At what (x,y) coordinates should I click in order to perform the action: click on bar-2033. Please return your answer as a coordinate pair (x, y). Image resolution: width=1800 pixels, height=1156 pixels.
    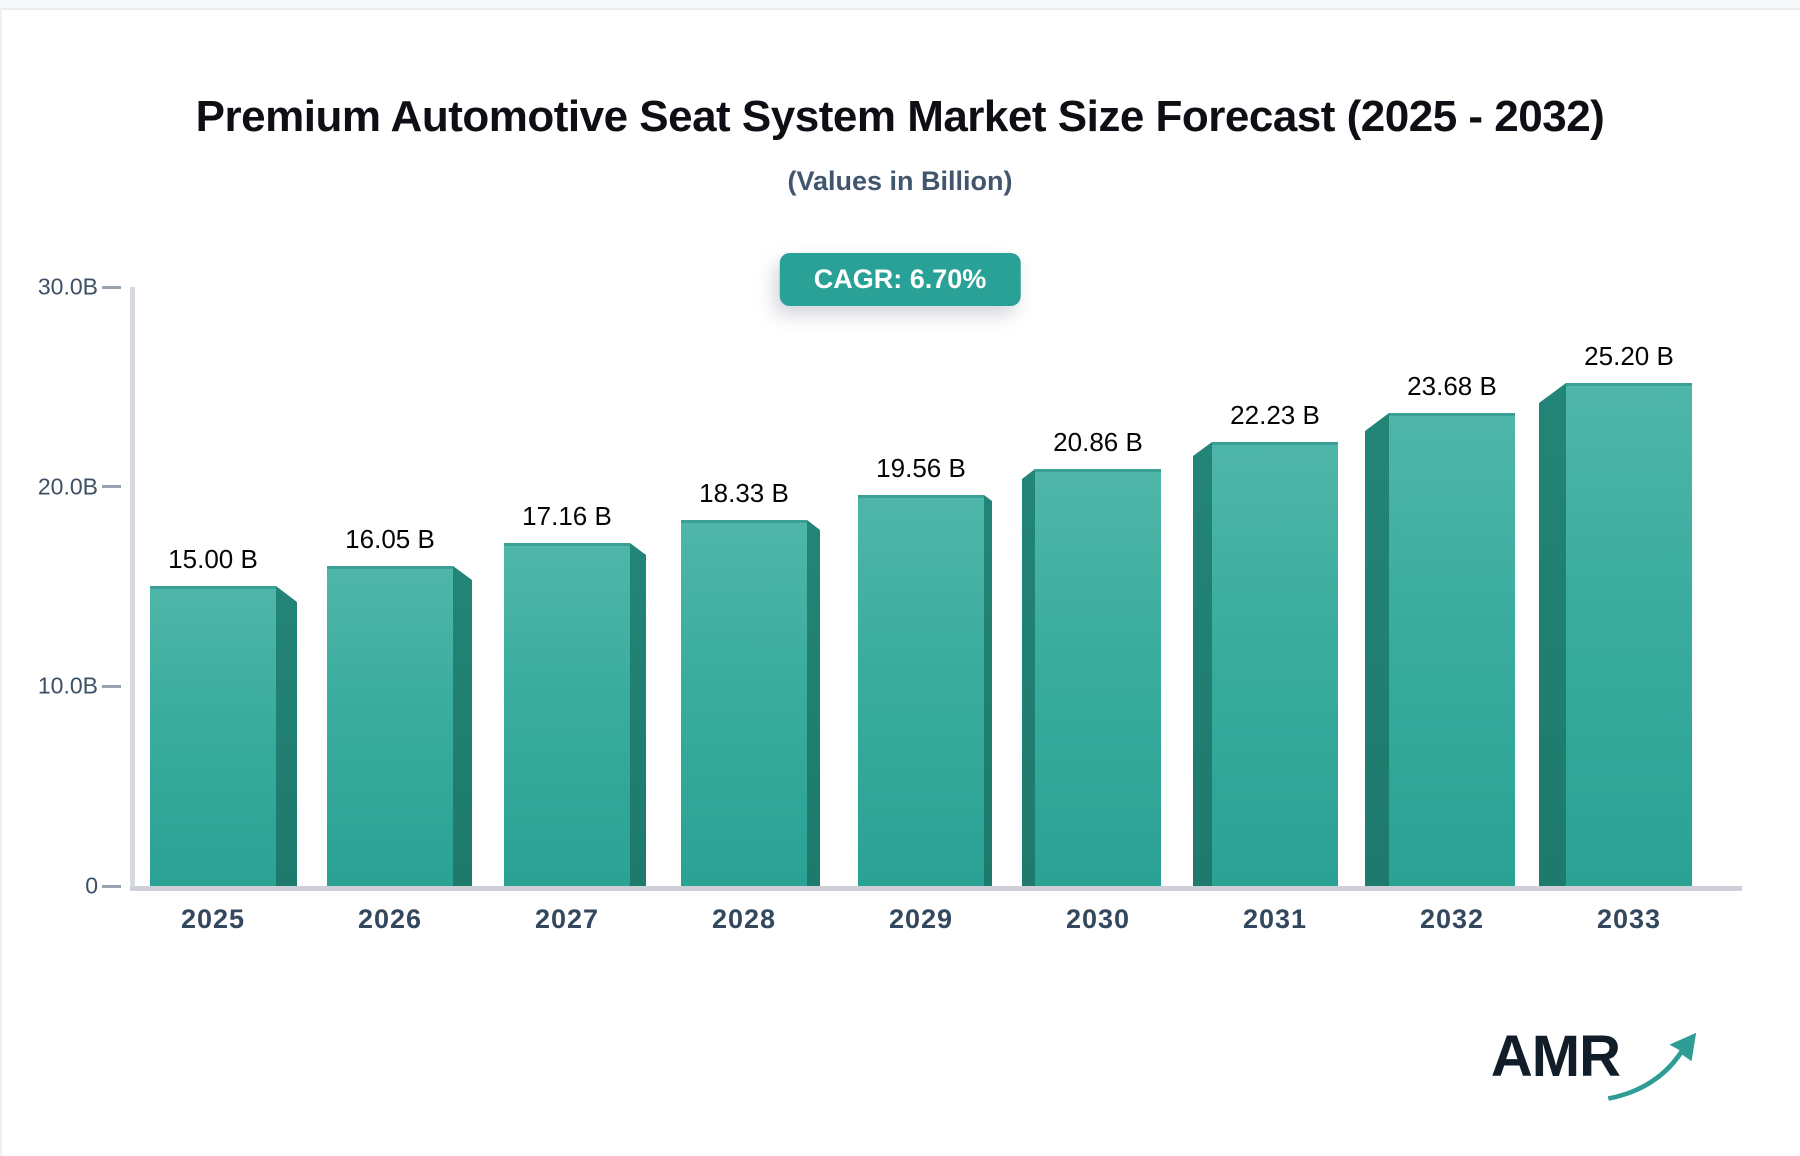
    Looking at the image, I should click on (1629, 634).